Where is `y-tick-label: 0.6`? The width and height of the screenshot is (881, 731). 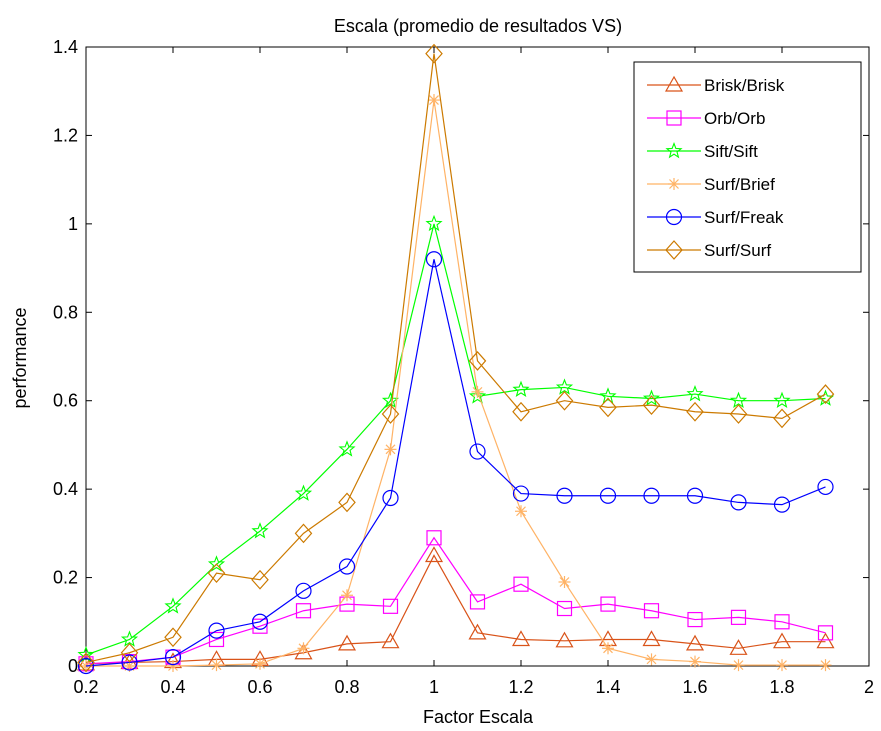 y-tick-label: 0.6 is located at coordinates (65, 401).